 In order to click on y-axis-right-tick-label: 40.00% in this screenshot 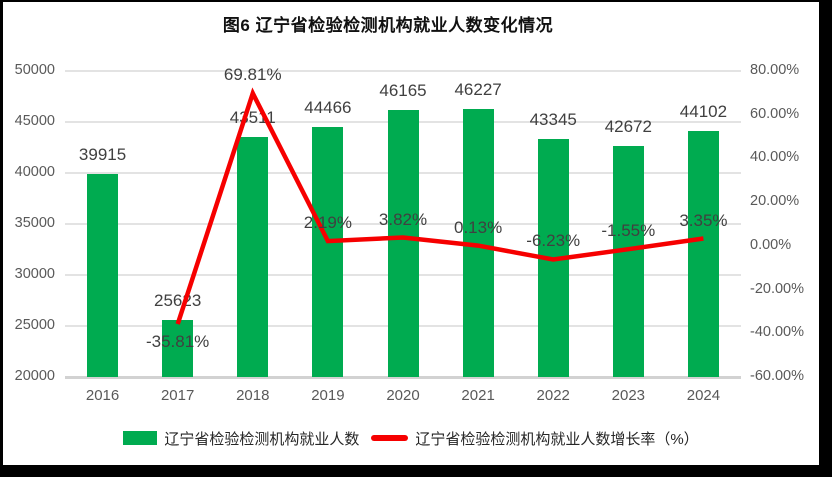, I will do `click(775, 157)`.